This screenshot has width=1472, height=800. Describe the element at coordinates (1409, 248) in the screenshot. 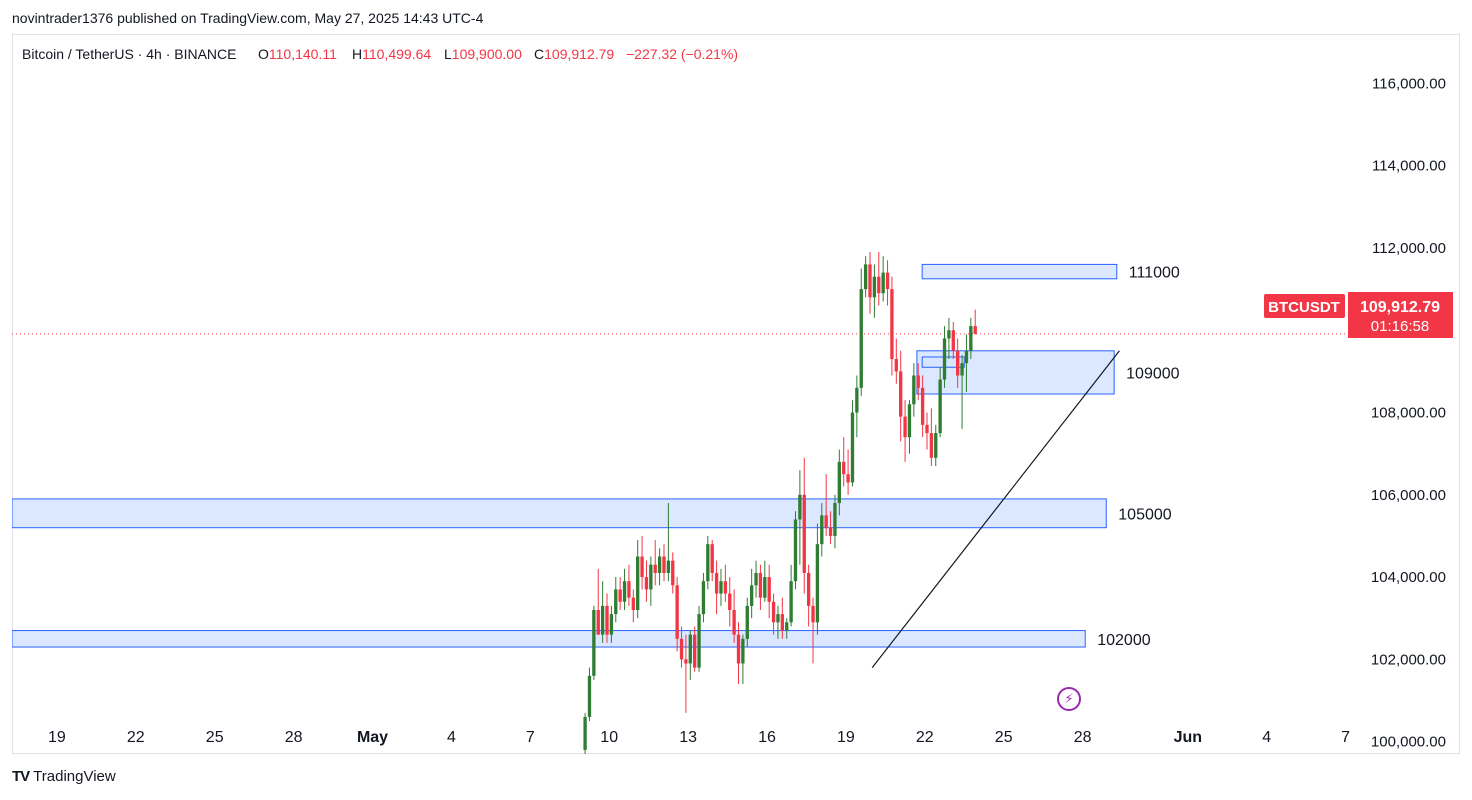

I see `price-tick-label: 112,000.00` at that location.